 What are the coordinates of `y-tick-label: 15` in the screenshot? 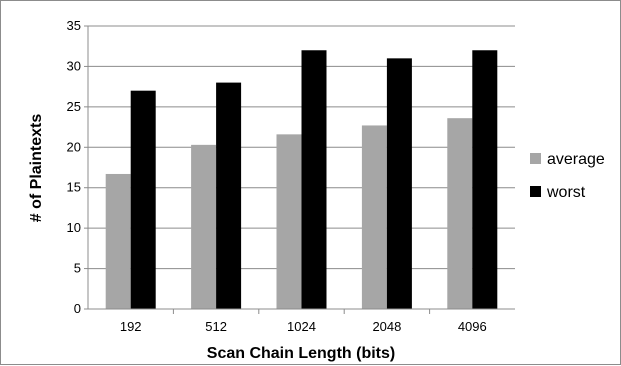 It's located at (74, 187).